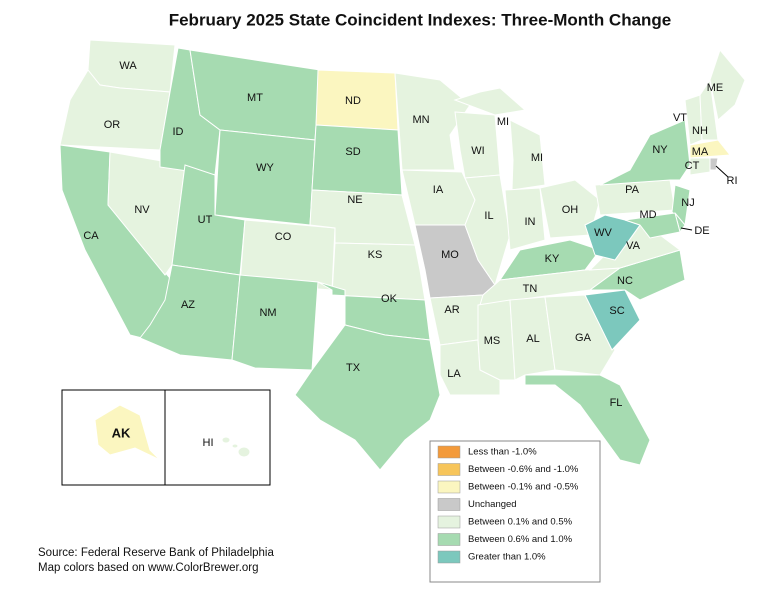 The image size is (768, 603). I want to click on state-label: FL, so click(616, 403).